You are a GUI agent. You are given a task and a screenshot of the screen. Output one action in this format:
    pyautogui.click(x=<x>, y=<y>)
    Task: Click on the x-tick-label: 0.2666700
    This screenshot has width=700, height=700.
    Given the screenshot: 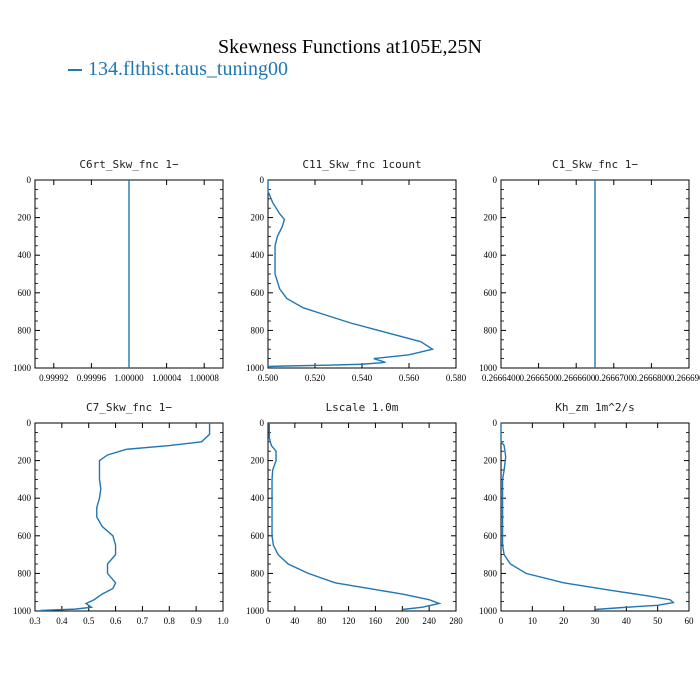 What is the action you would take?
    pyautogui.click(x=614, y=378)
    